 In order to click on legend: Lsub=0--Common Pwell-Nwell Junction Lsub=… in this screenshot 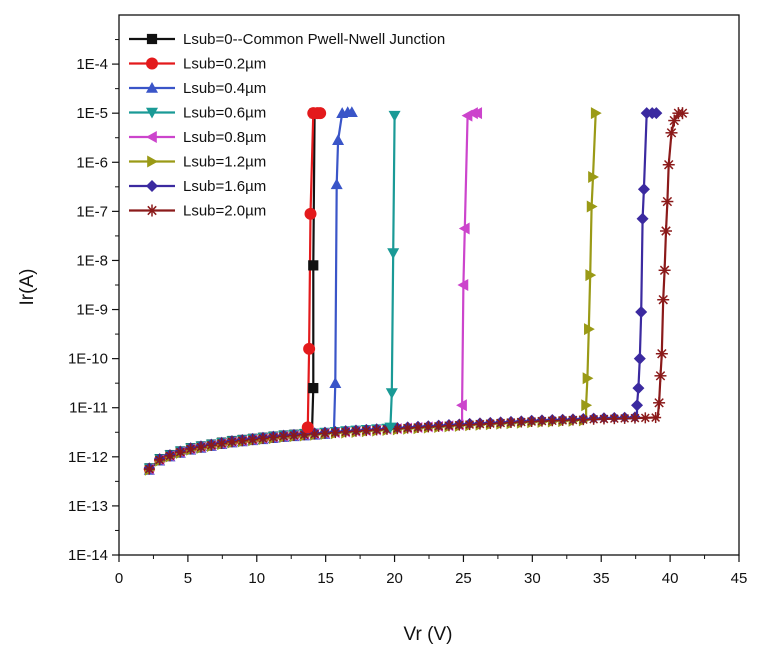, I will do `click(287, 125)`.